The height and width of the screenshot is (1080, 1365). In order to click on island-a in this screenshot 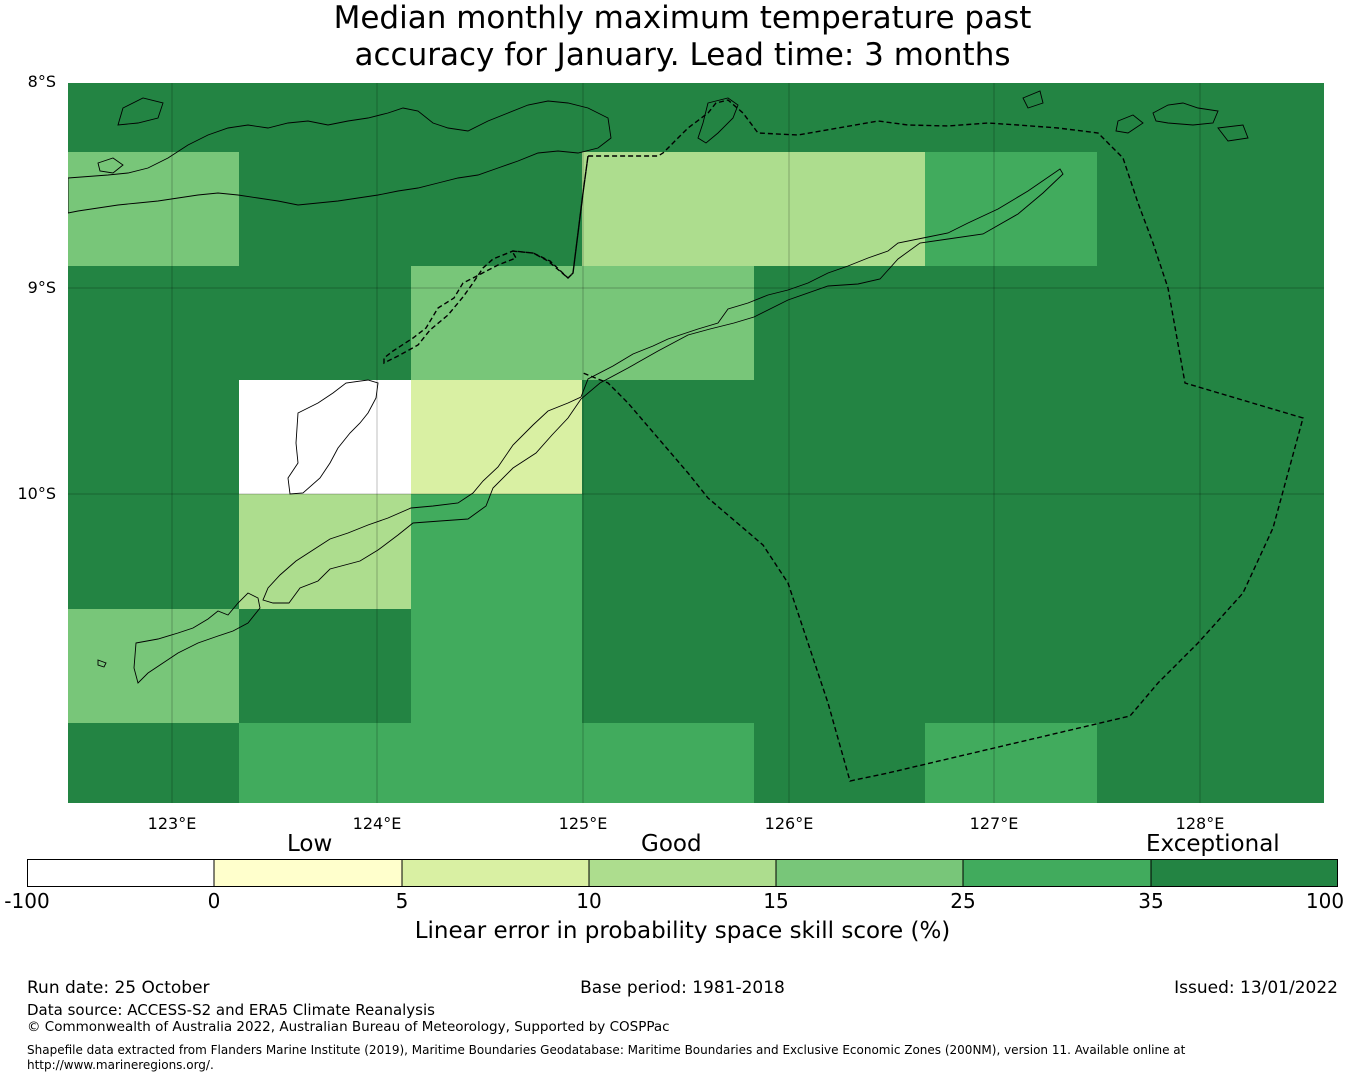, I will do `click(1129, 124)`.